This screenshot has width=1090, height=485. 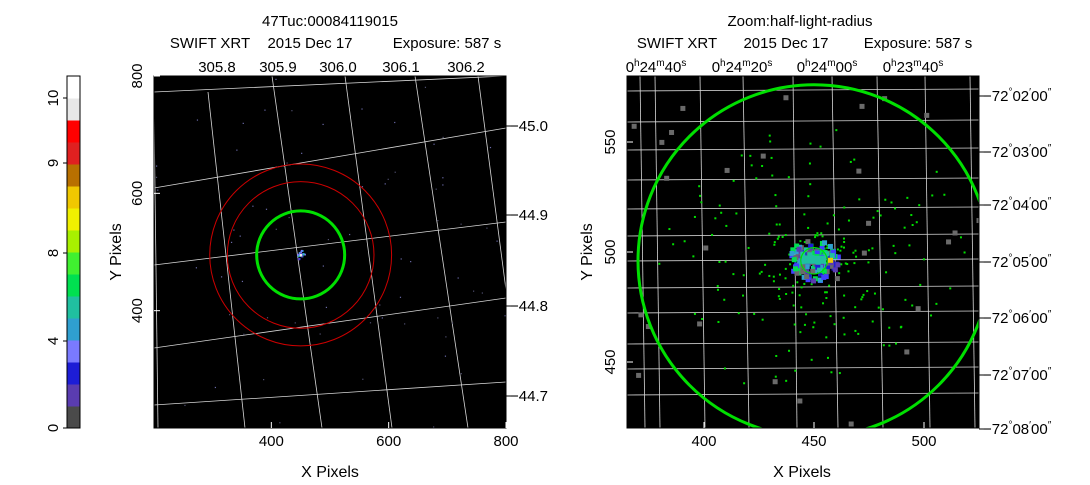 What do you see at coordinates (116, 252) in the screenshot?
I see `panel1-y-axis-label: Y Pixels` at bounding box center [116, 252].